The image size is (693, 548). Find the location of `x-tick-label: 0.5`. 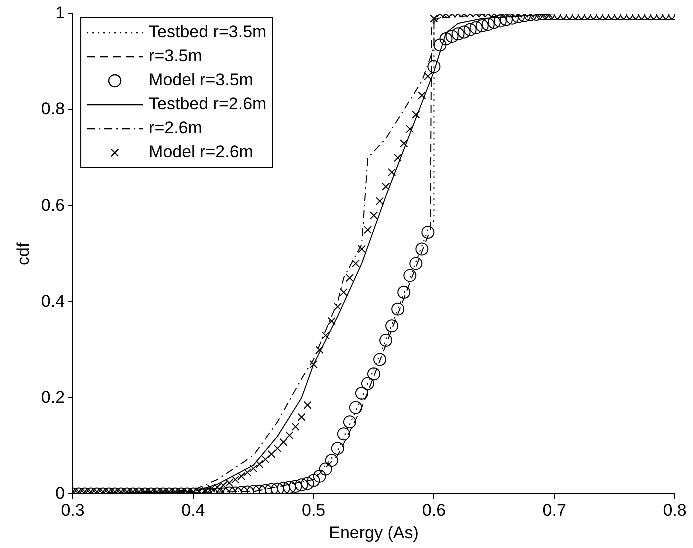

x-tick-label: 0.5 is located at coordinates (314, 510).